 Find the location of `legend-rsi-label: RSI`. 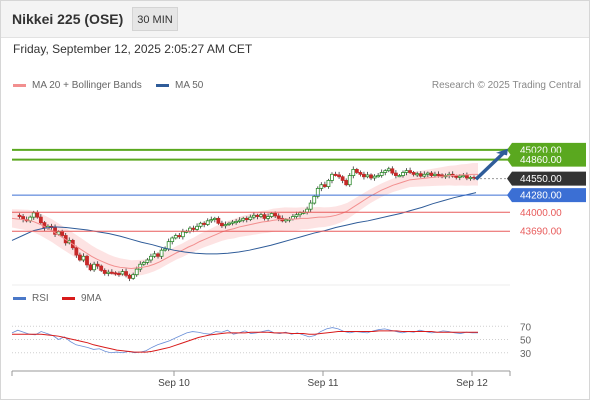

legend-rsi-label: RSI is located at coordinates (40, 298).